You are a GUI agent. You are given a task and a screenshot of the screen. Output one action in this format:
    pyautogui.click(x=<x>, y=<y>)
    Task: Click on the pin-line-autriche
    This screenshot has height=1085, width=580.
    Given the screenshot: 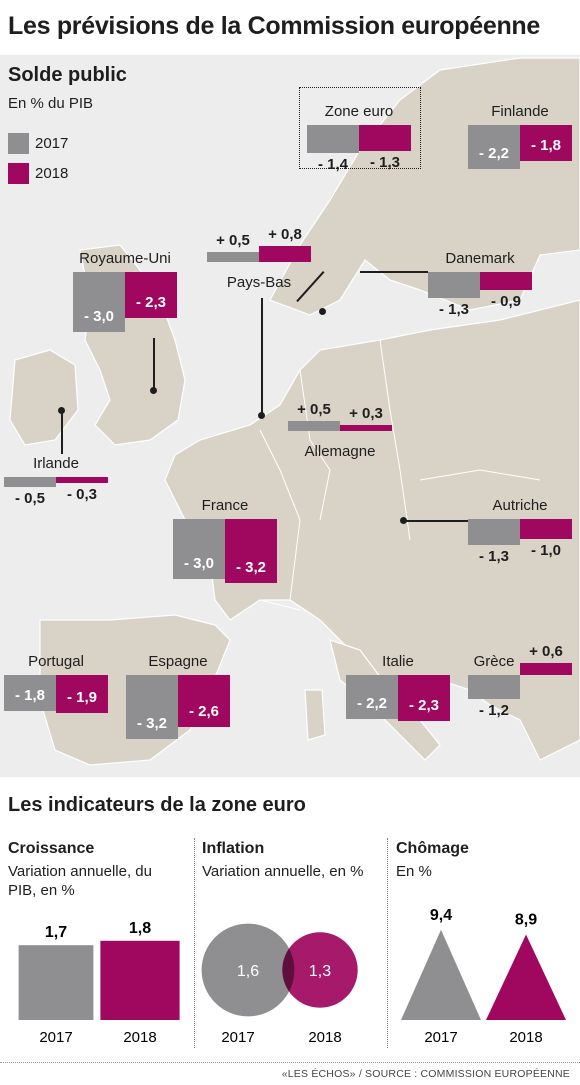 What is the action you would take?
    pyautogui.click(x=437, y=521)
    